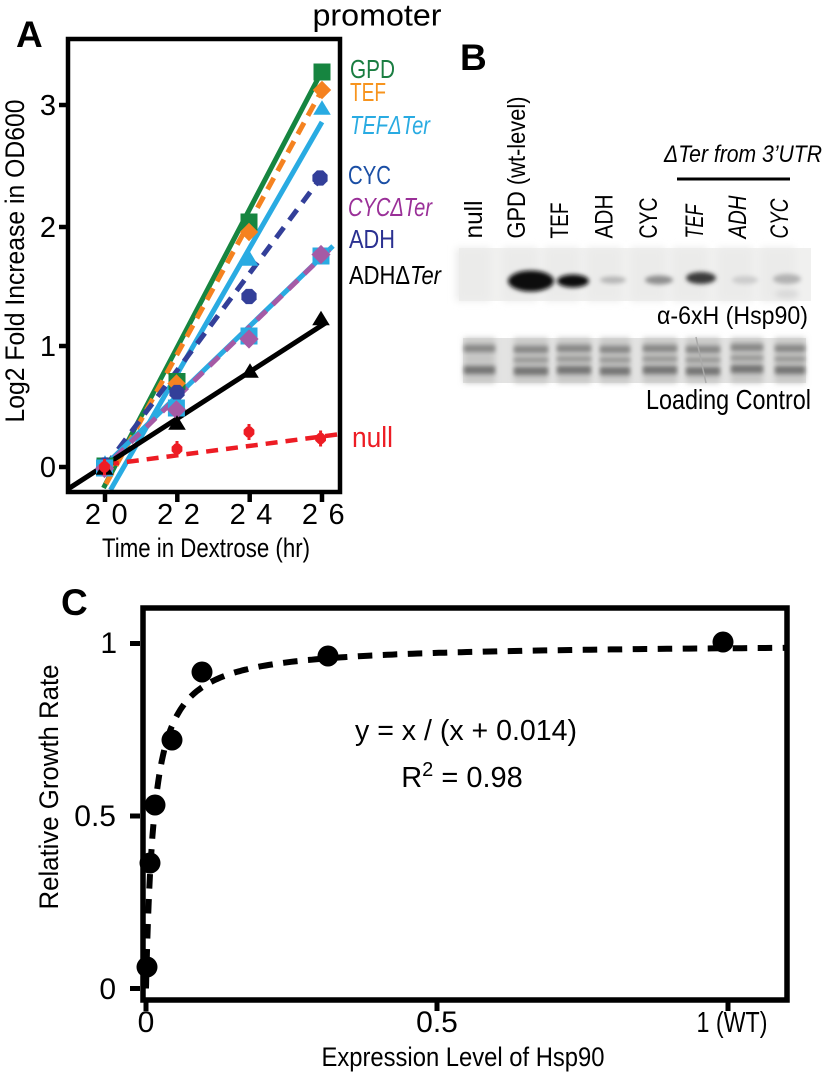  What do you see at coordinates (256, 515) in the screenshot?
I see `svg-text: 24` at bounding box center [256, 515].